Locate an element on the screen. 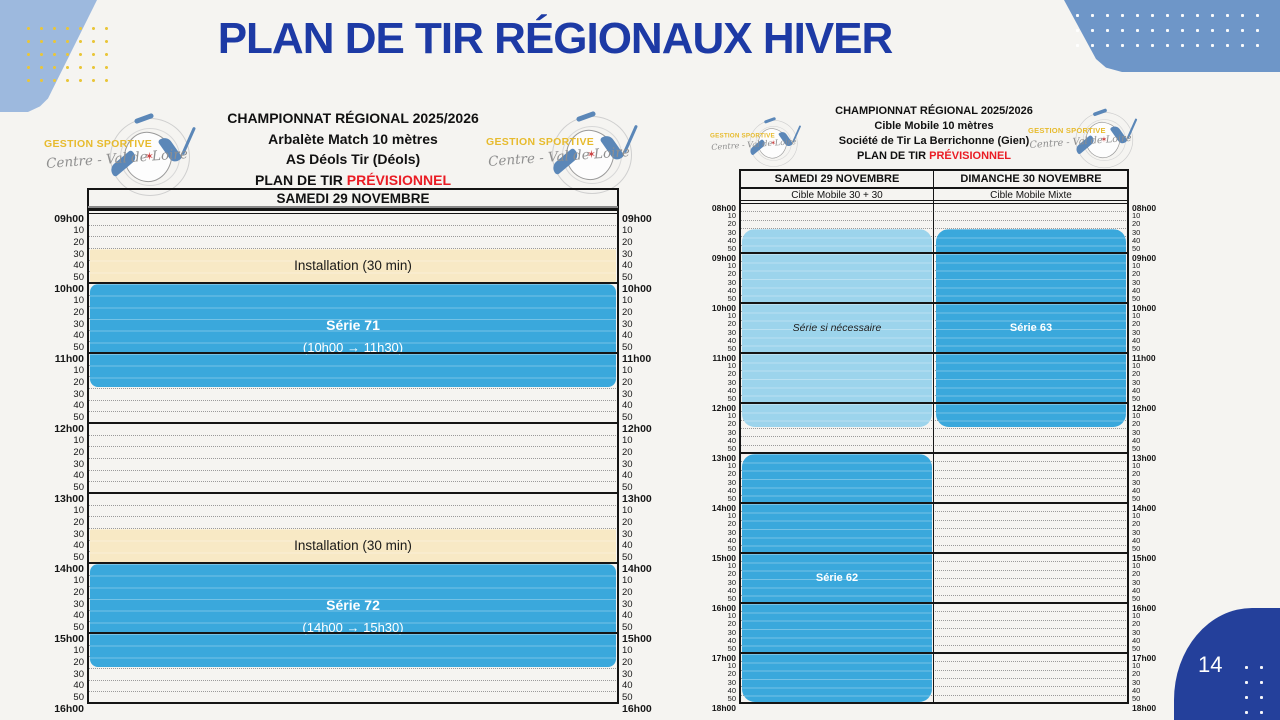 Image resolution: width=1280 pixels, height=720 pixels. day-header: DIMANCHE 30 NOVEMBRE is located at coordinates (1031, 178).